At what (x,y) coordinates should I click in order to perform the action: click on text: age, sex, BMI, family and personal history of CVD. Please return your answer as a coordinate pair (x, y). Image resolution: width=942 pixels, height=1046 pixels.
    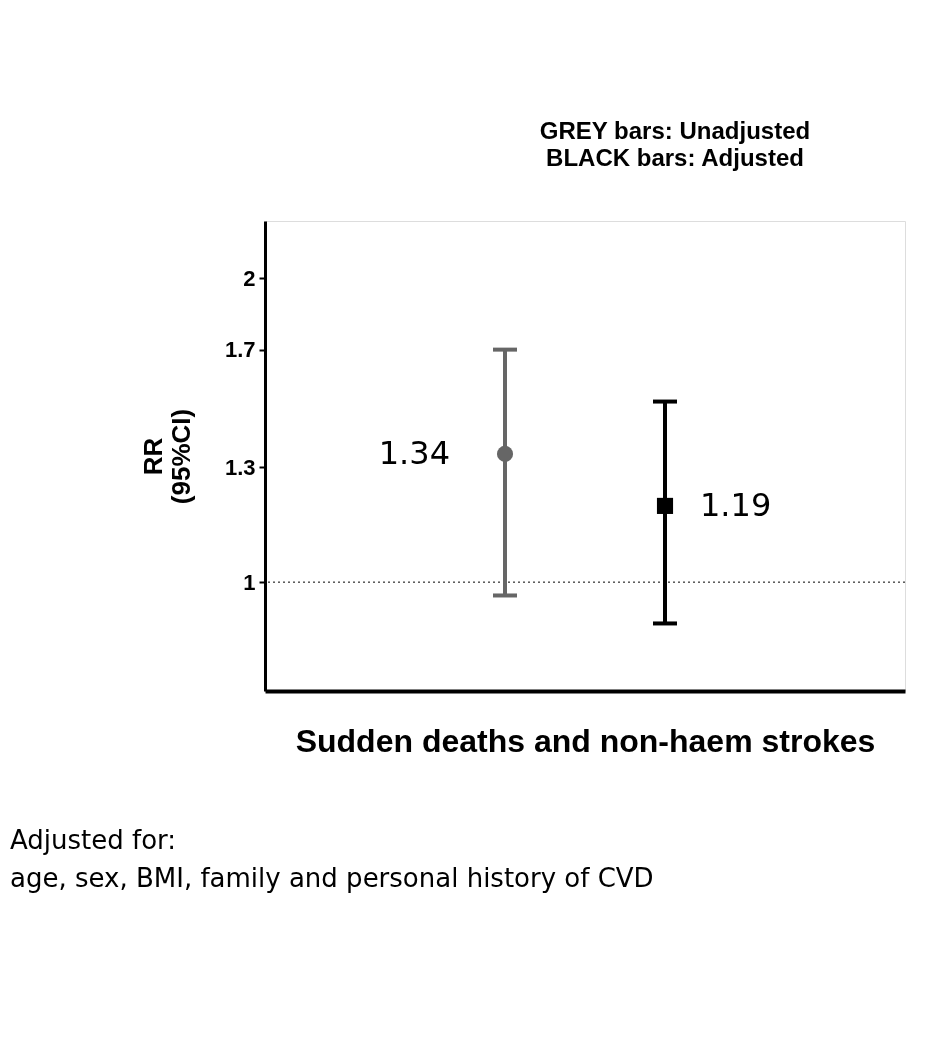
    Looking at the image, I should click on (332, 878).